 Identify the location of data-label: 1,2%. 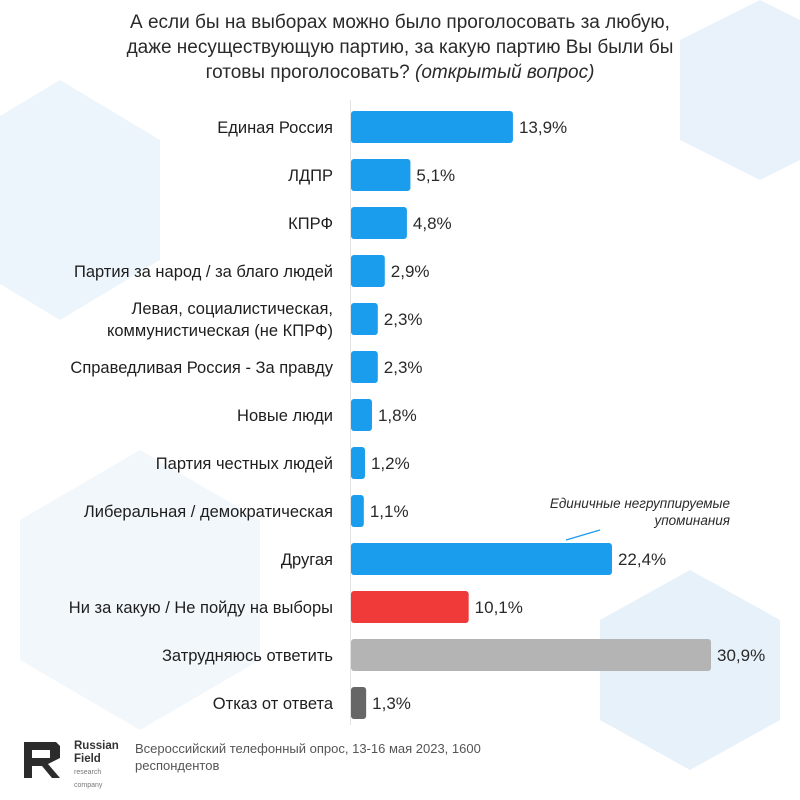
(390, 463).